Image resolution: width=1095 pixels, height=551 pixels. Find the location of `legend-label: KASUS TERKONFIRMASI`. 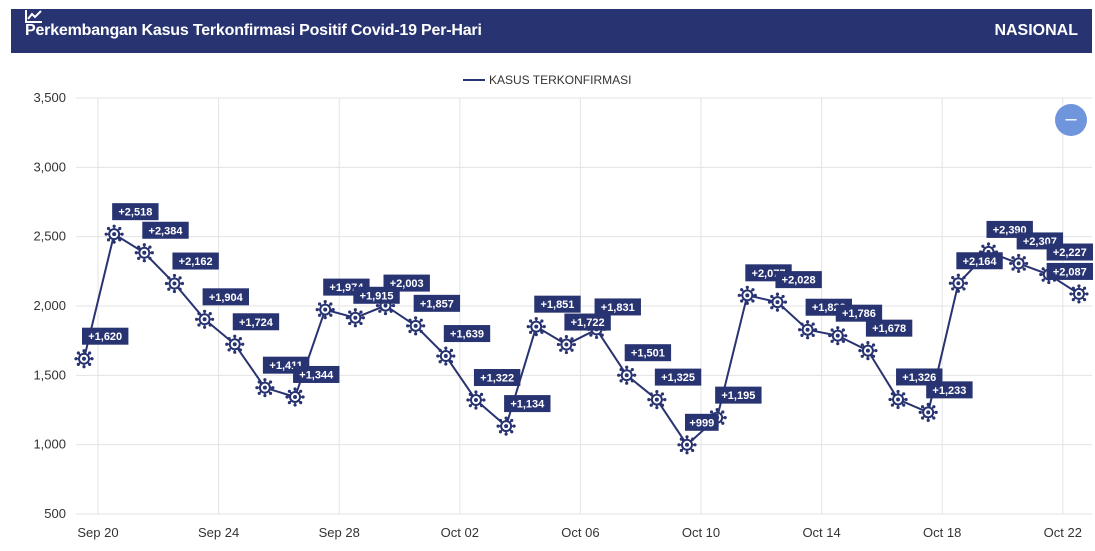

legend-label: KASUS TERKONFIRMASI is located at coordinates (560, 80).